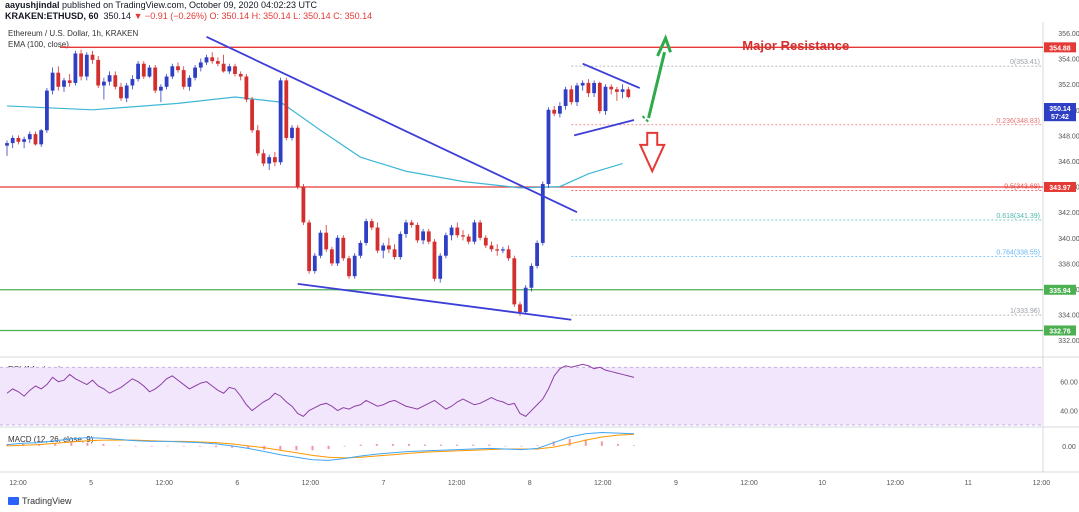 This screenshot has width=1079, height=512. What do you see at coordinates (32, 5) in the screenshot?
I see `publisher-username: aayushjindal` at bounding box center [32, 5].